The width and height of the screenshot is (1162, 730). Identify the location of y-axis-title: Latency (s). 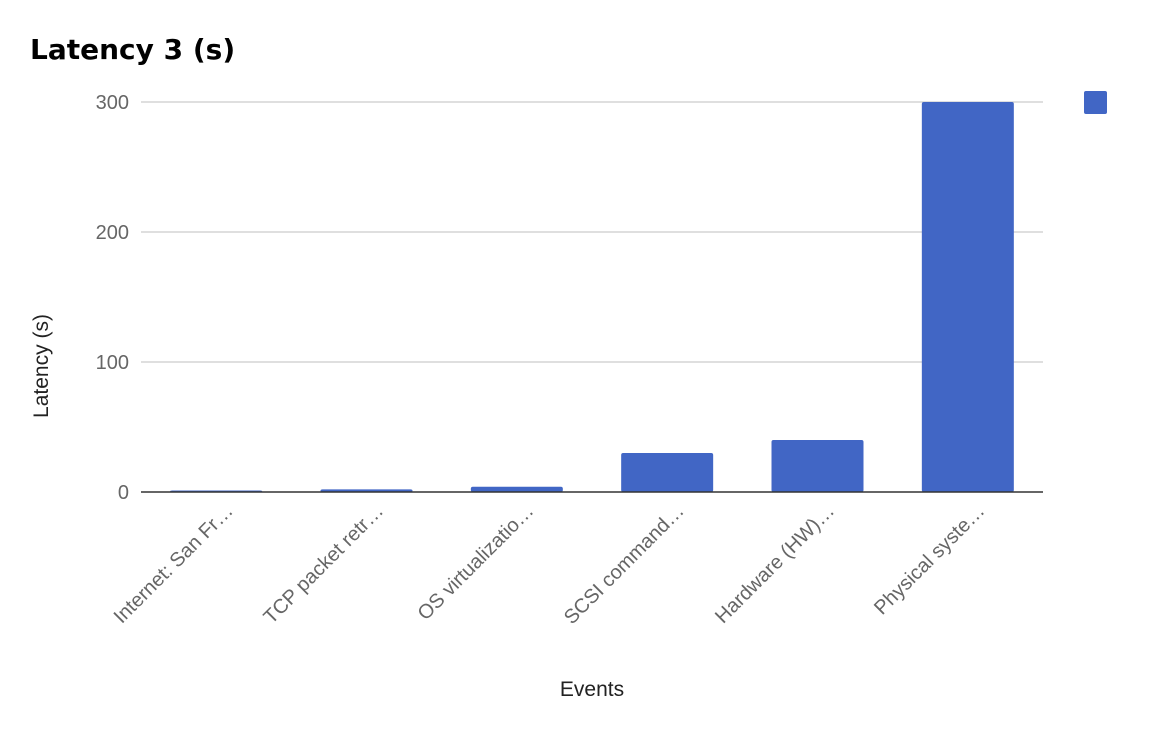
(41, 366).